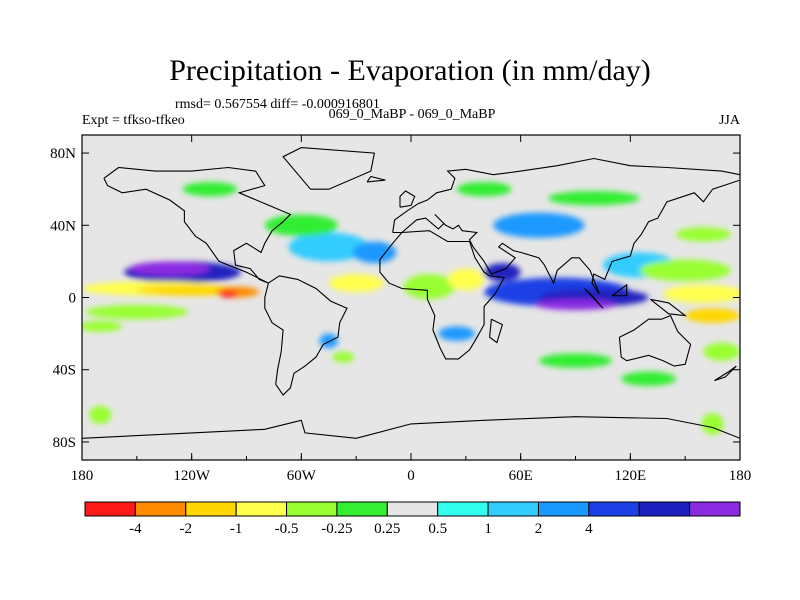 Image resolution: width=800 pixels, height=600 pixels. Describe the element at coordinates (411, 476) in the screenshot. I see `x-tick-label: 0` at that location.